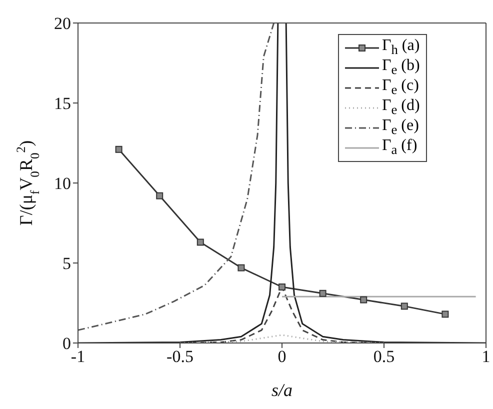 This screenshot has width=493, height=409. I want to click on legend-label: Γ$_{h}$ (a), so click(401, 47).